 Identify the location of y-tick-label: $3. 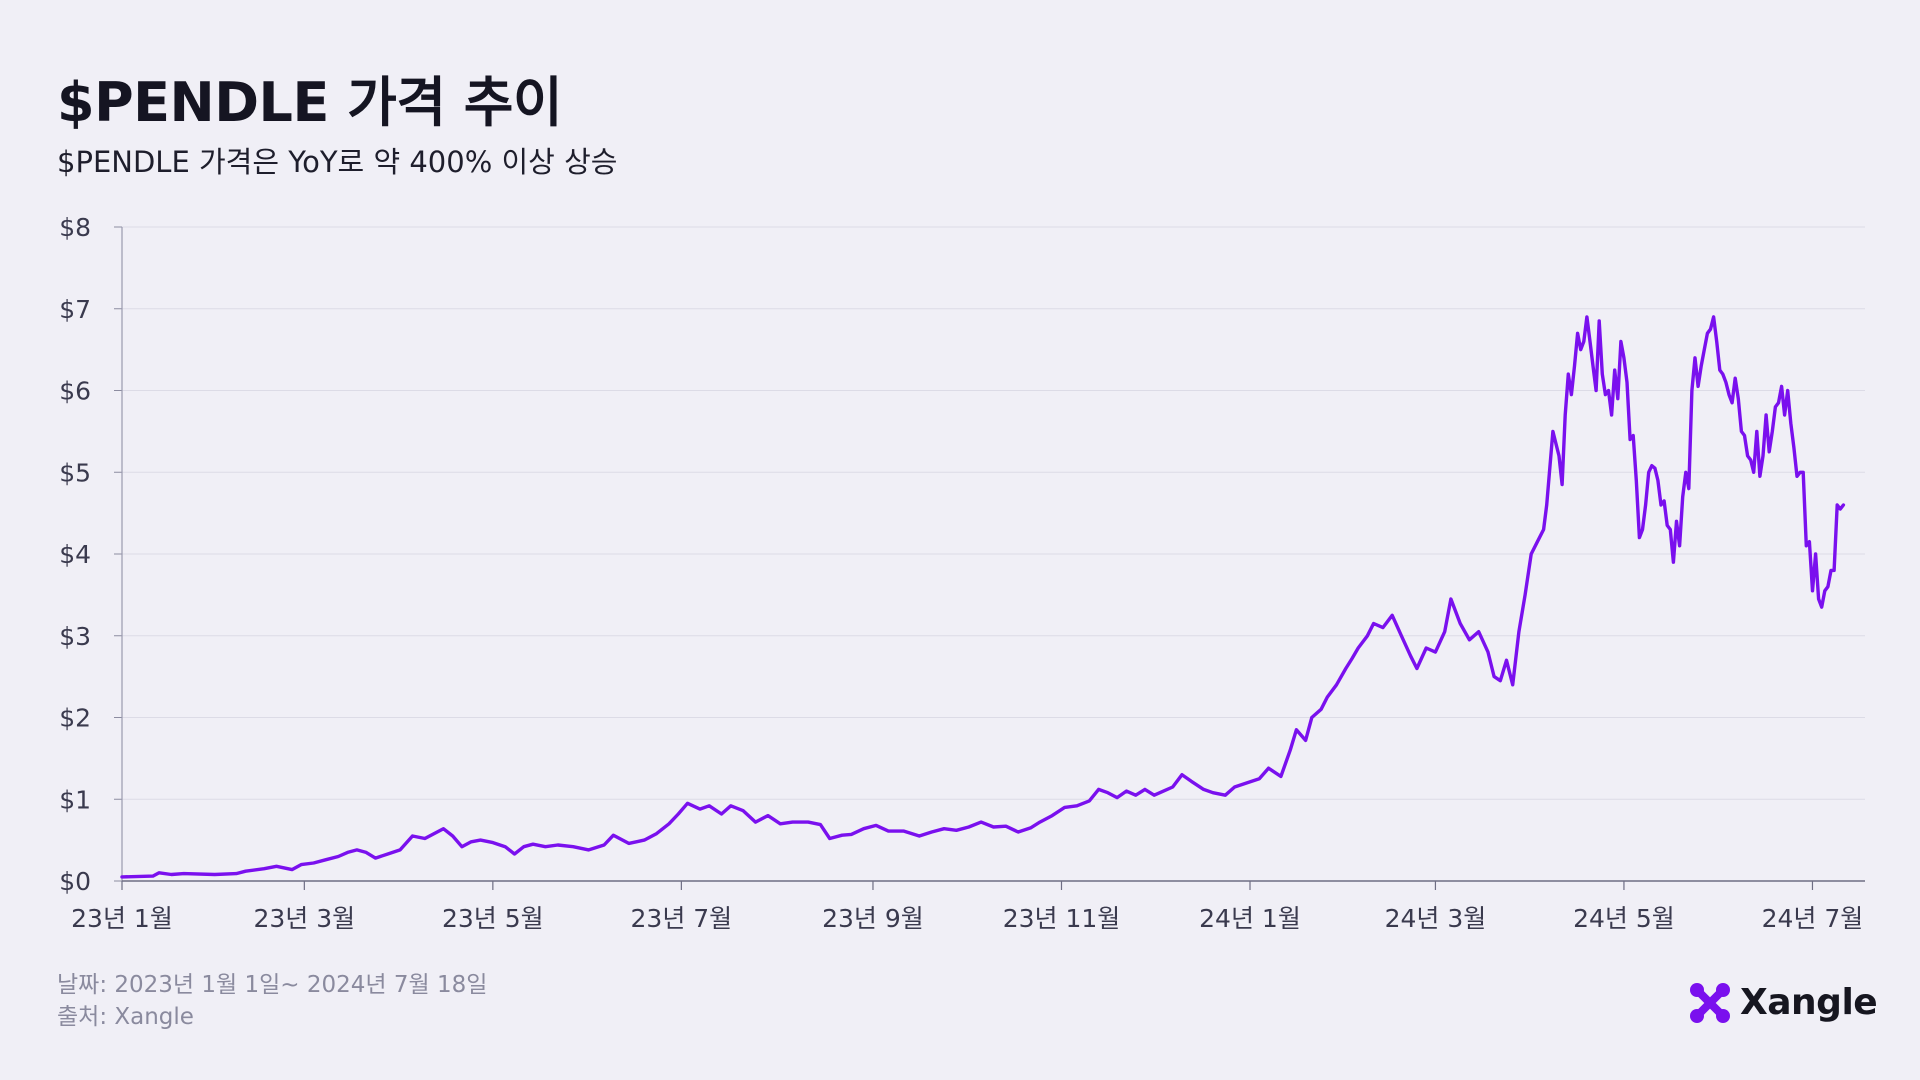
(75, 636).